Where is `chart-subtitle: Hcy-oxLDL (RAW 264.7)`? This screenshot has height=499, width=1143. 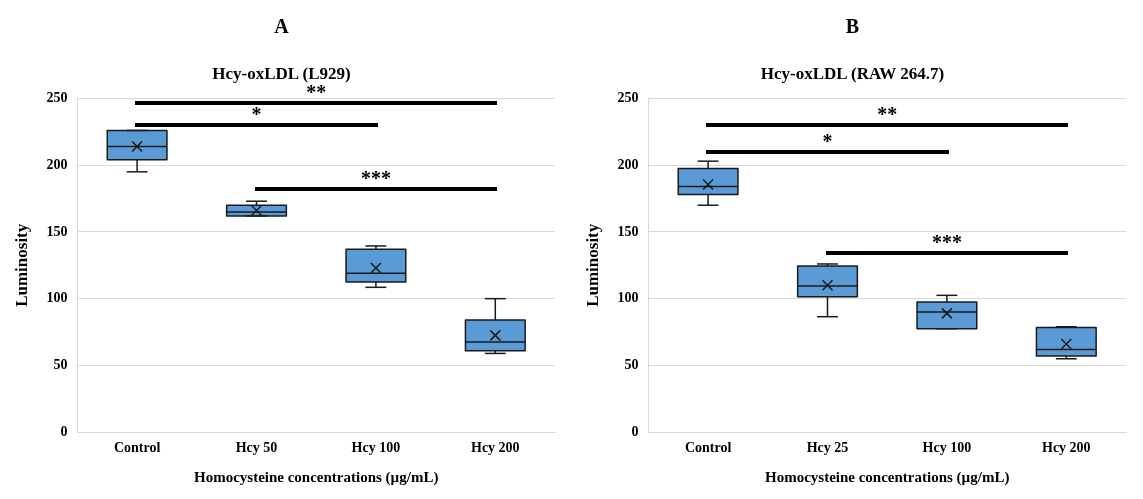 chart-subtitle: Hcy-oxLDL (RAW 264.7) is located at coordinates (852, 73).